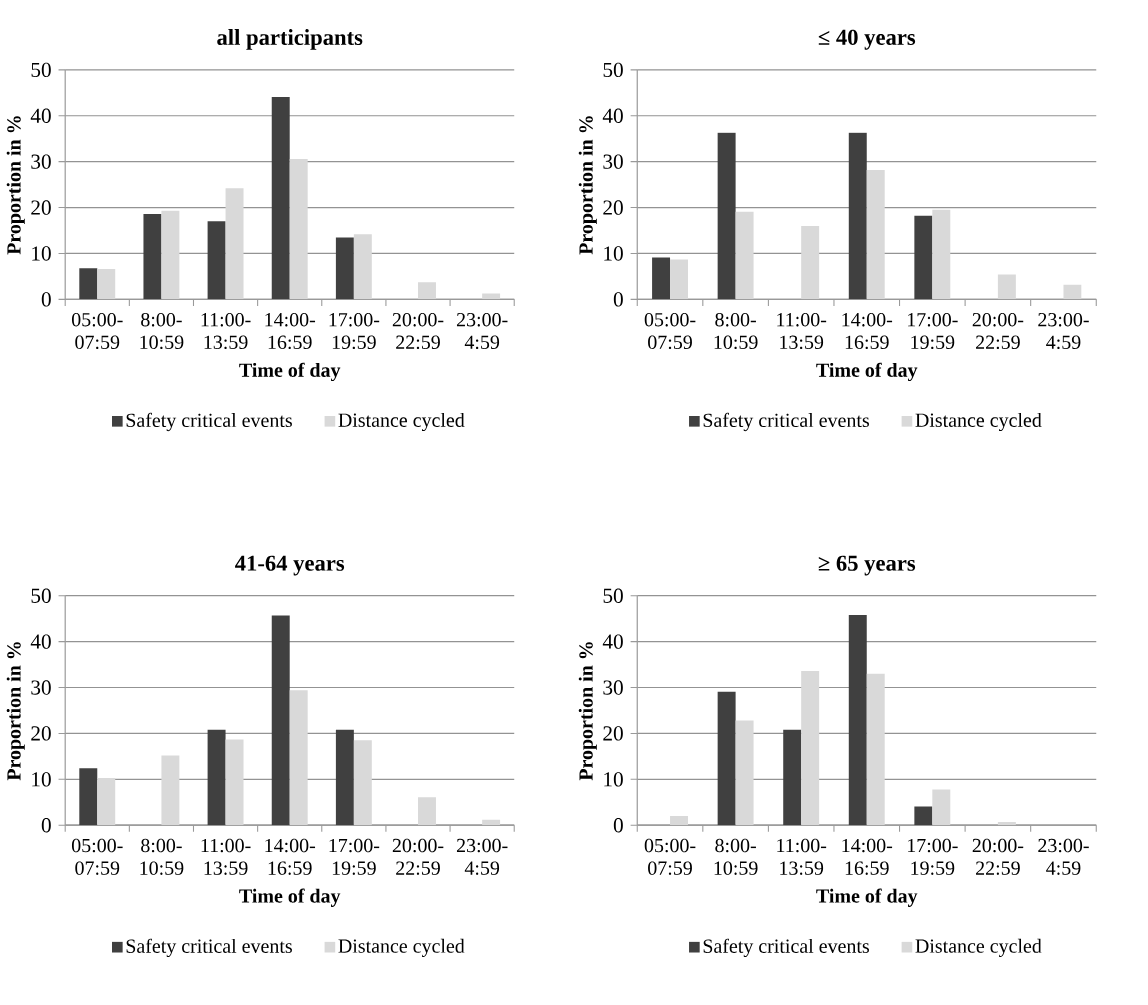 The image size is (1148, 1005). What do you see at coordinates (867, 565) in the screenshot?
I see `chart-title: ≥ 65 years` at bounding box center [867, 565].